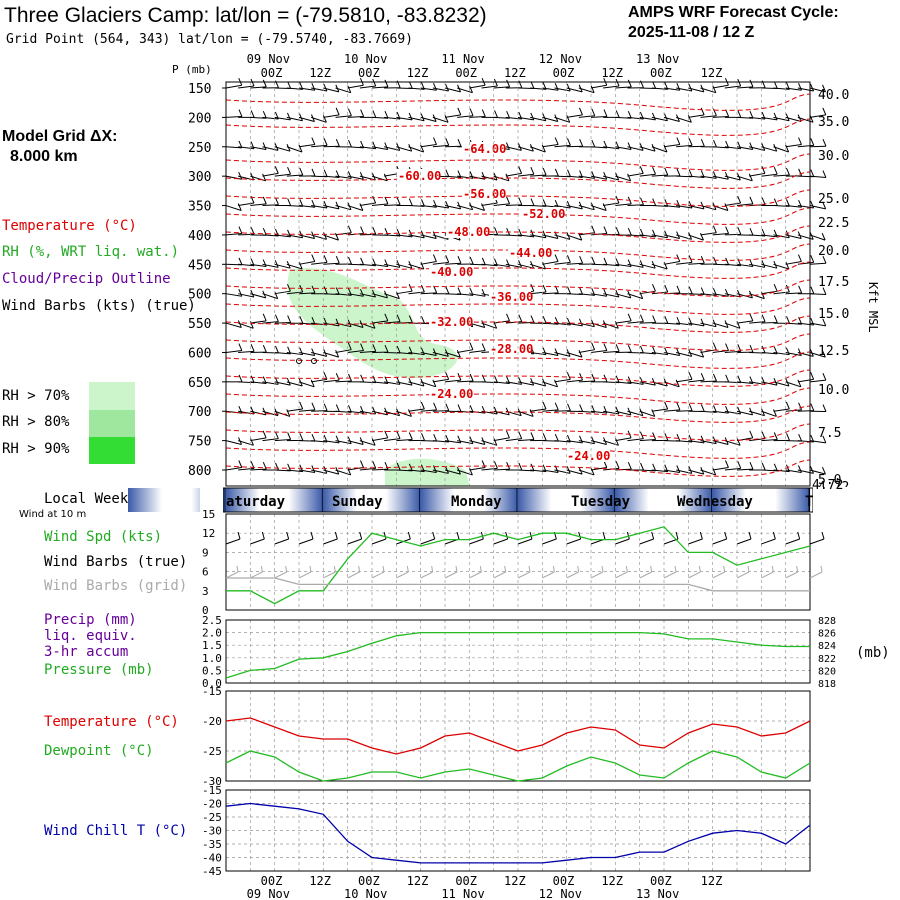  I want to click on weekday-label: T, so click(809, 502).